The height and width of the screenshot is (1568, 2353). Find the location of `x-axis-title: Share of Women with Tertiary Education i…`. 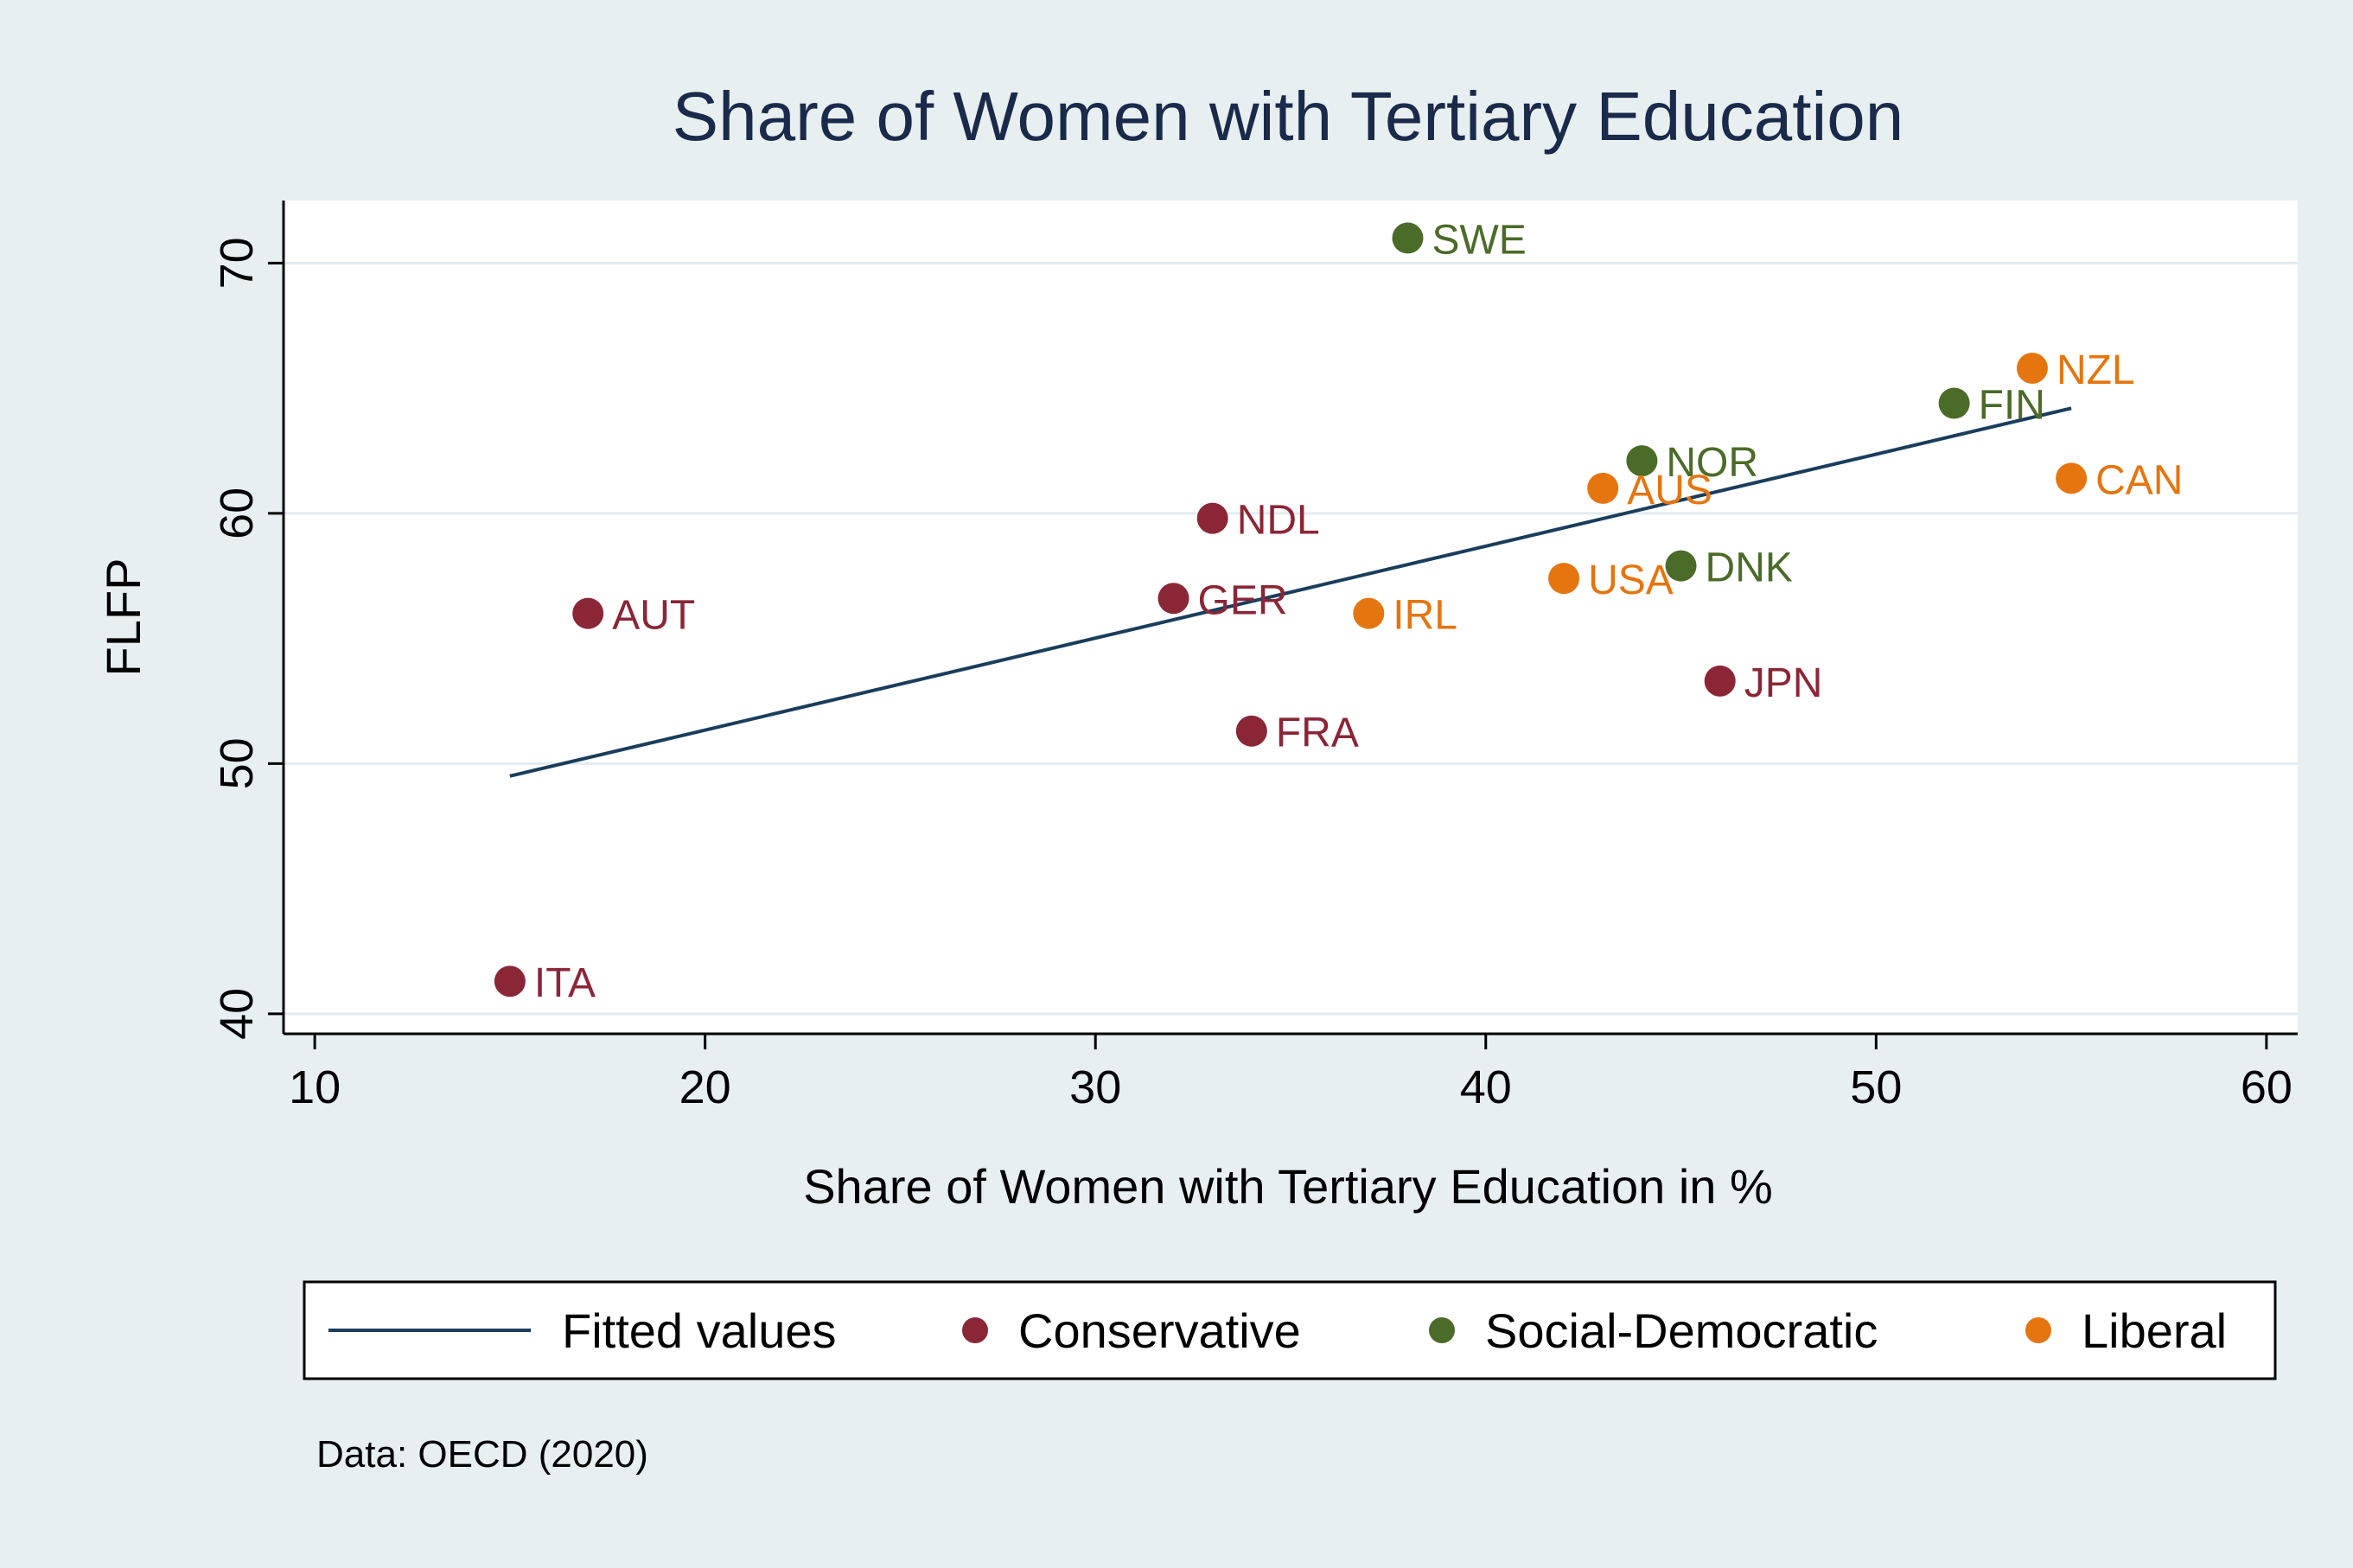

x-axis-title: Share of Women with Tertiary Education i… is located at coordinates (1288, 1187).